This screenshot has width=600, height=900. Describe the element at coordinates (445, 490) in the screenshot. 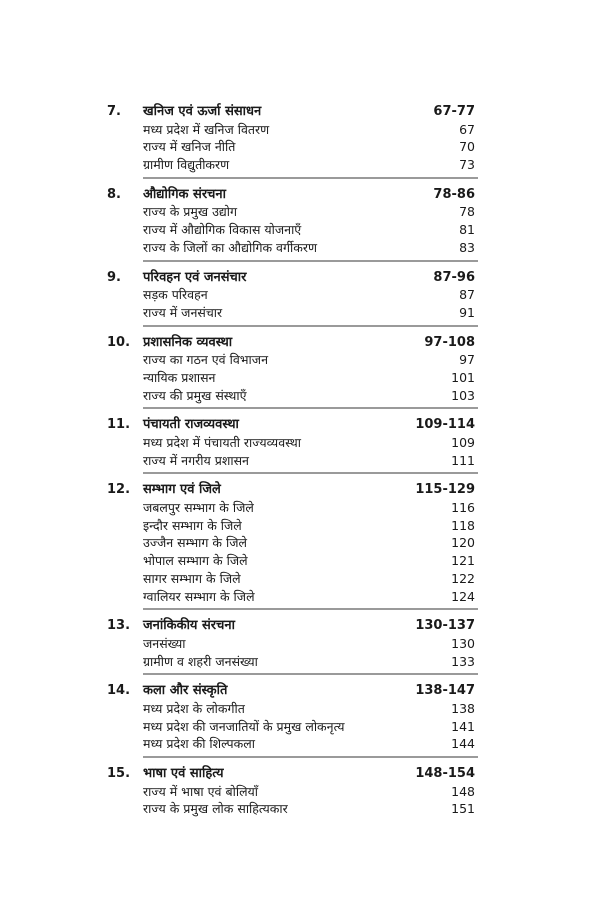

I see `chapter-pages: 115-129` at that location.